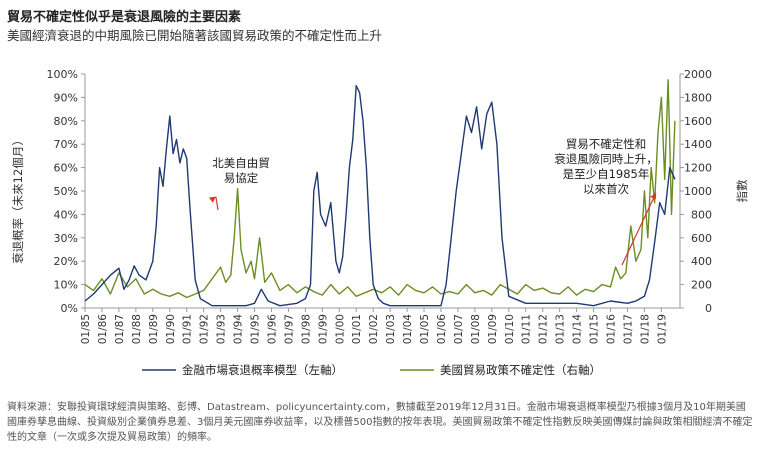 This screenshot has height=452, width=760. Describe the element at coordinates (628, 329) in the screenshot. I see `x-tick-label: 01/17` at that location.